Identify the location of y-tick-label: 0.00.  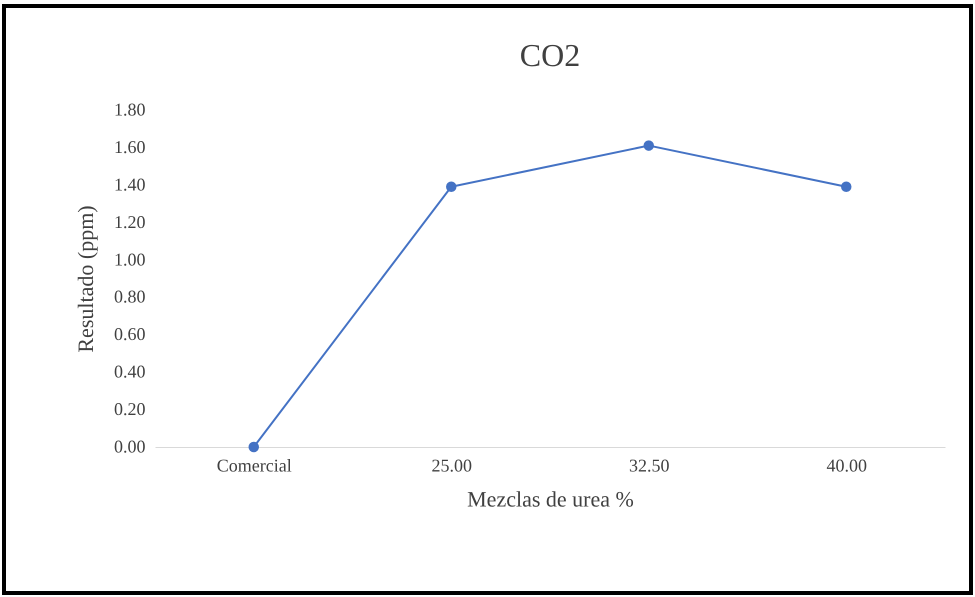
(130, 446).